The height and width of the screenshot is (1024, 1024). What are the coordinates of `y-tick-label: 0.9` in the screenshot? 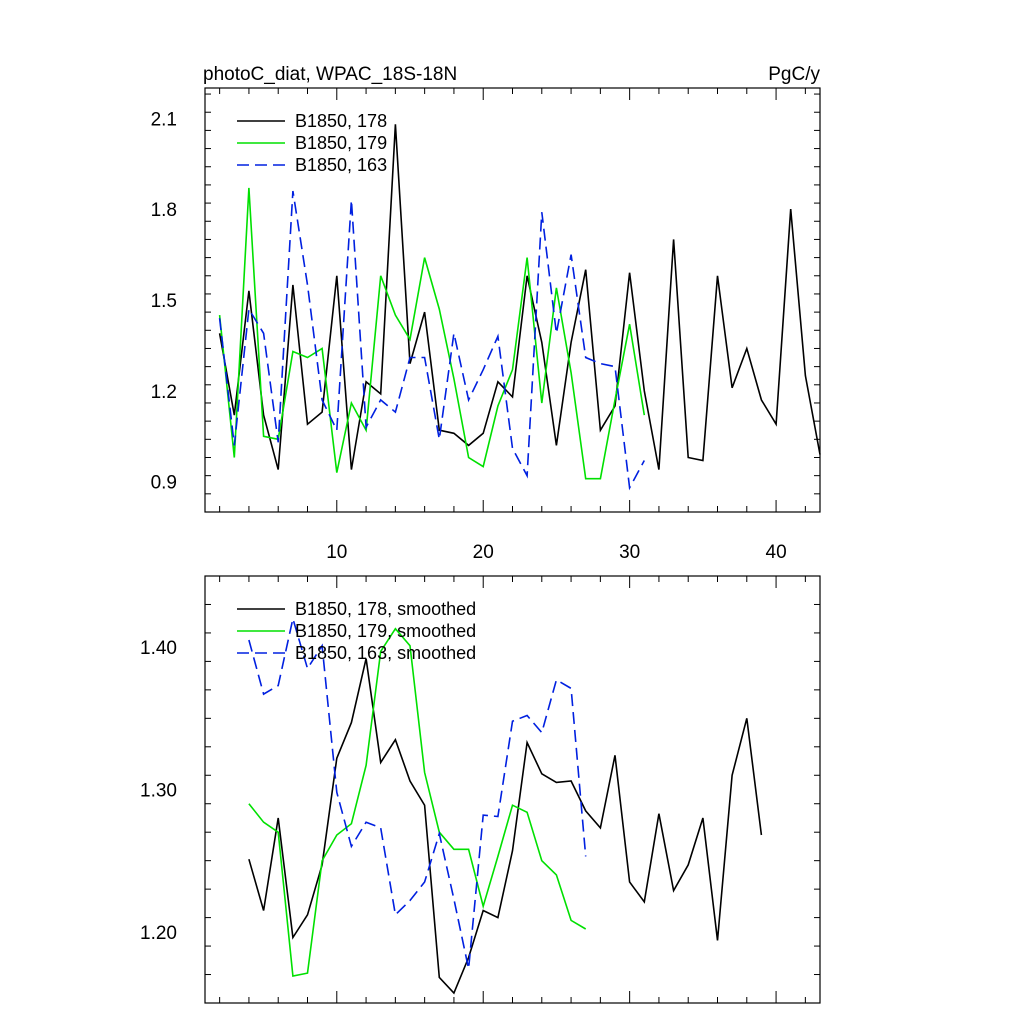 It's located at (164, 483).